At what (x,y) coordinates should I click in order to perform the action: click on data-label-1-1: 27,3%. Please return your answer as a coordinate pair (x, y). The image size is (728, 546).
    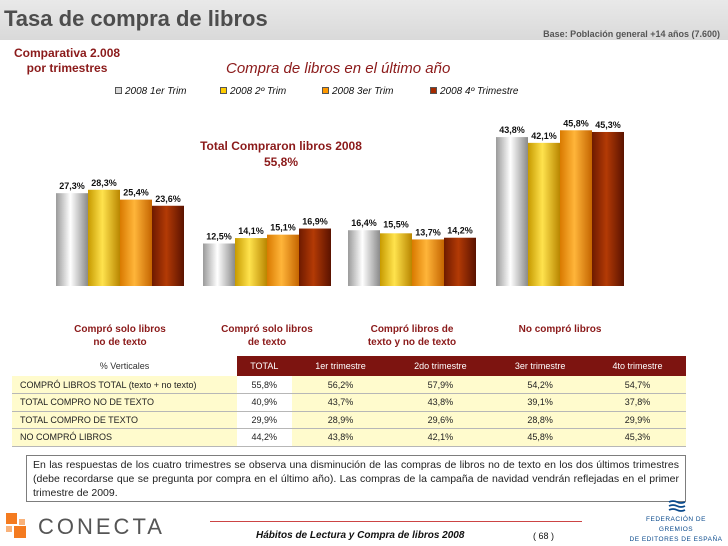
    Looking at the image, I should click on (72, 186).